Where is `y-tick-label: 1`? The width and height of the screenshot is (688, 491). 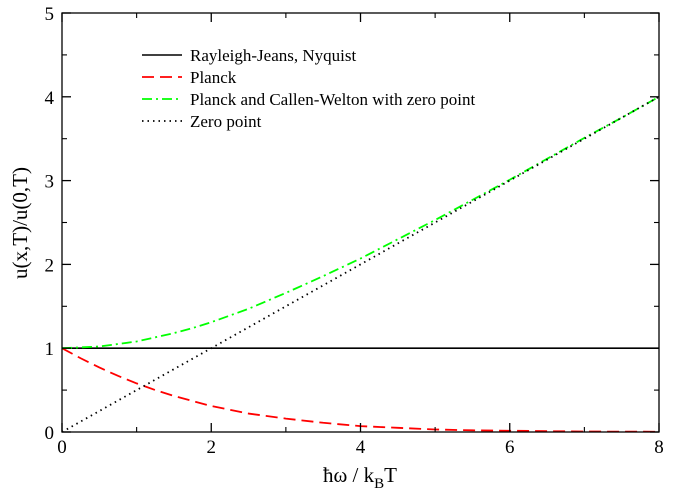
y-tick-label: 1 is located at coordinates (50, 349).